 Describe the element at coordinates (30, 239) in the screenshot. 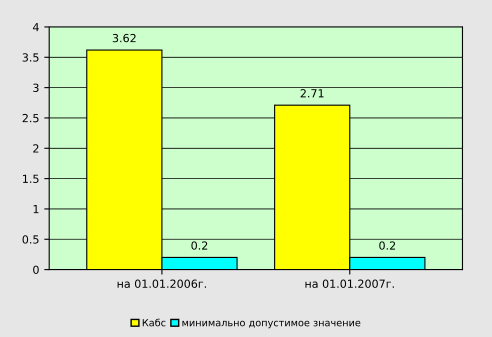

I see `y-tick-label: 0.5` at that location.